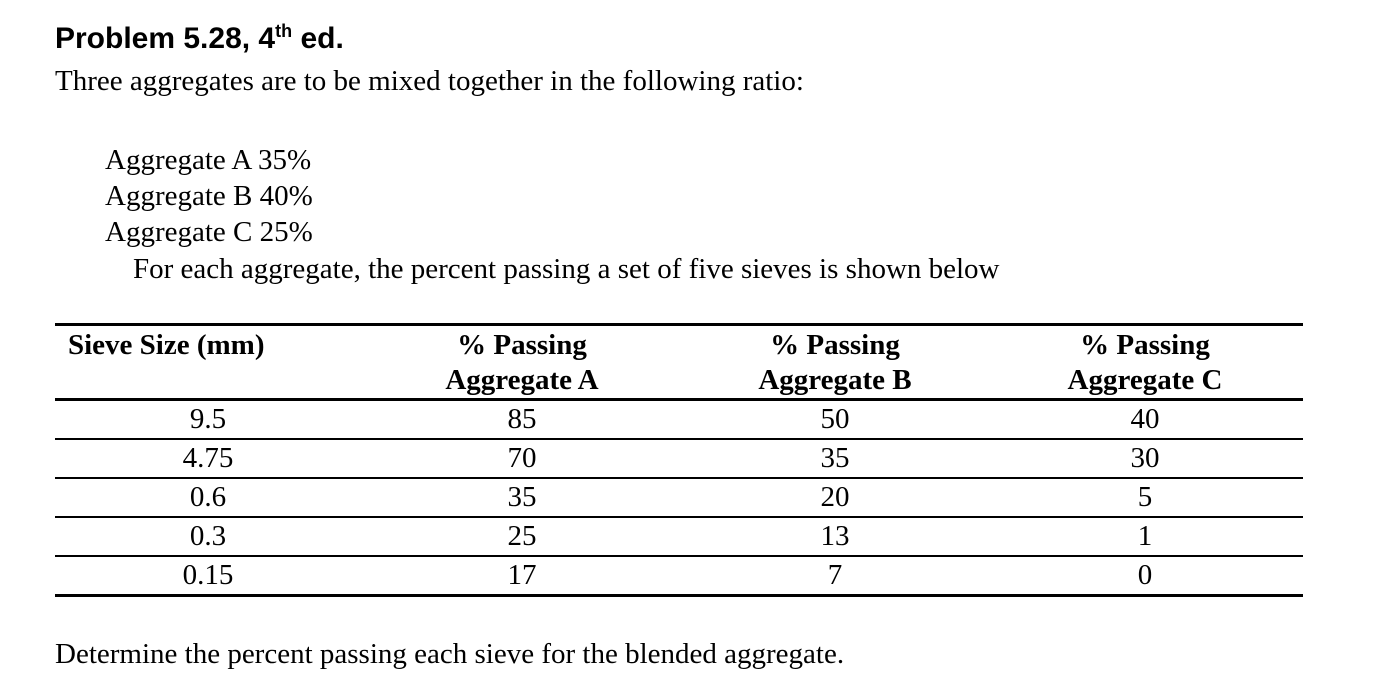 The image size is (1389, 694). Describe the element at coordinates (835, 419) in the screenshot. I see `cell-passing-b: 50` at that location.